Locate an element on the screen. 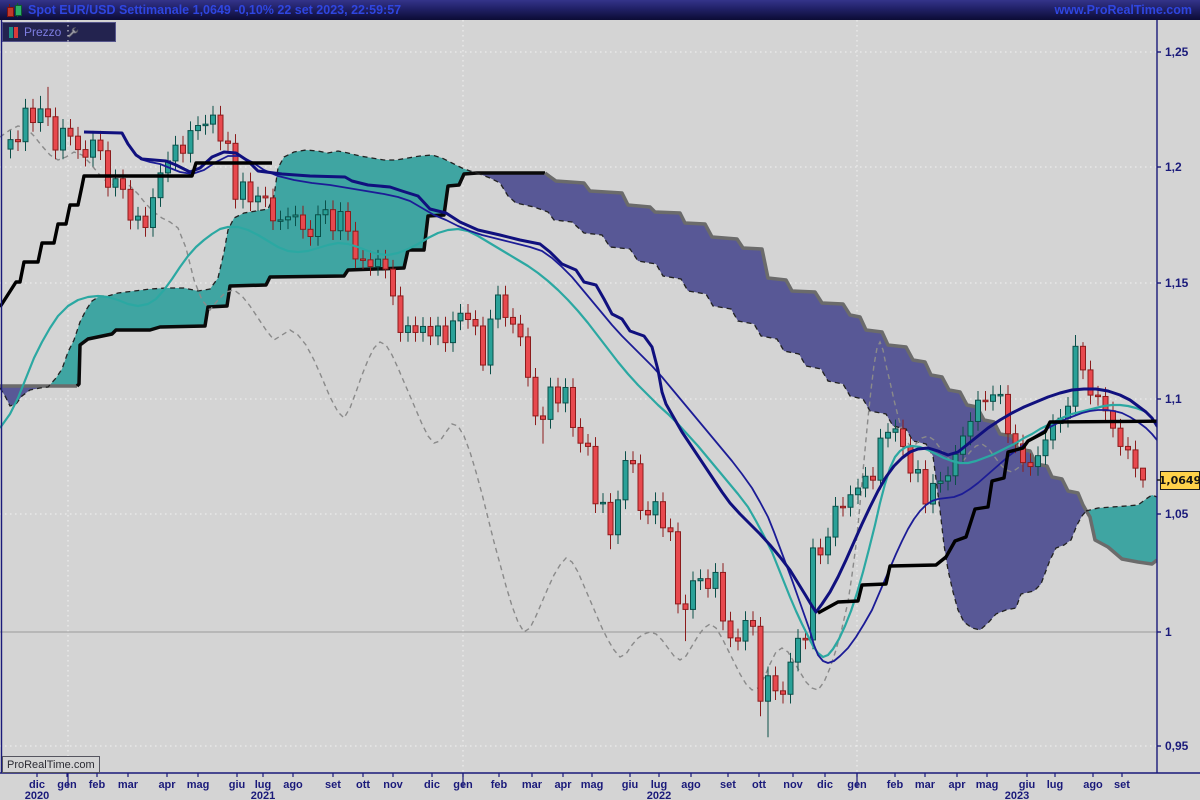 The height and width of the screenshot is (800, 1200). month-label: apr is located at coordinates (563, 785).